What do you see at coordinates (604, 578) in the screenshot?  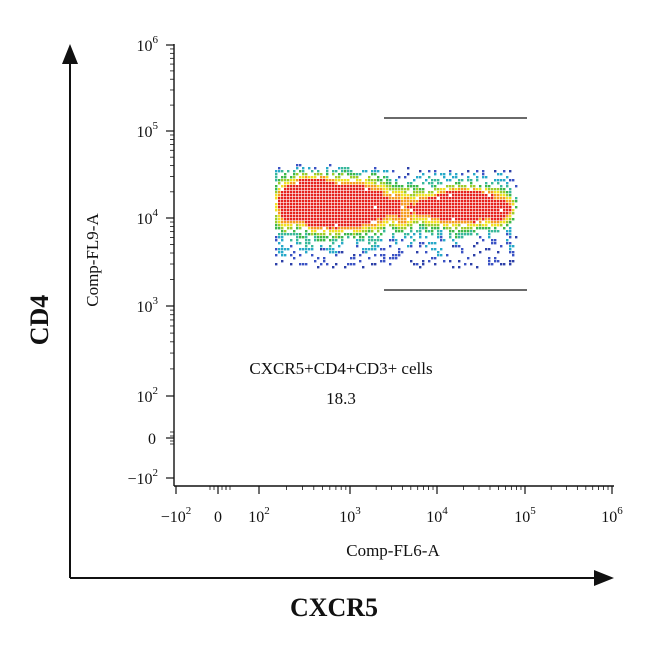 I see `outer-x-axis-arrow` at bounding box center [604, 578].